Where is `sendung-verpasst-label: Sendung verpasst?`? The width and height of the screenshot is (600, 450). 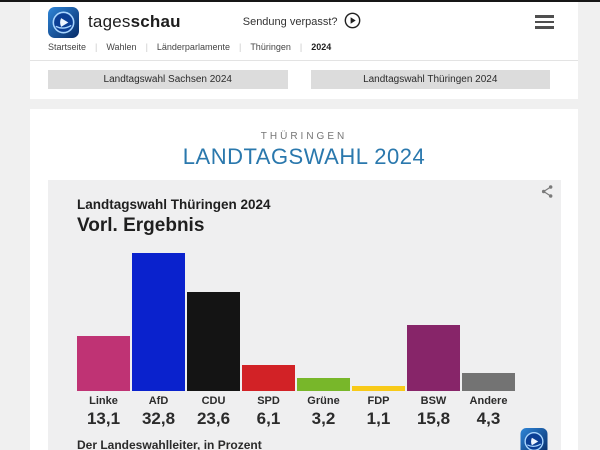
sendung-verpasst-label: Sendung verpasst? is located at coordinates (290, 22).